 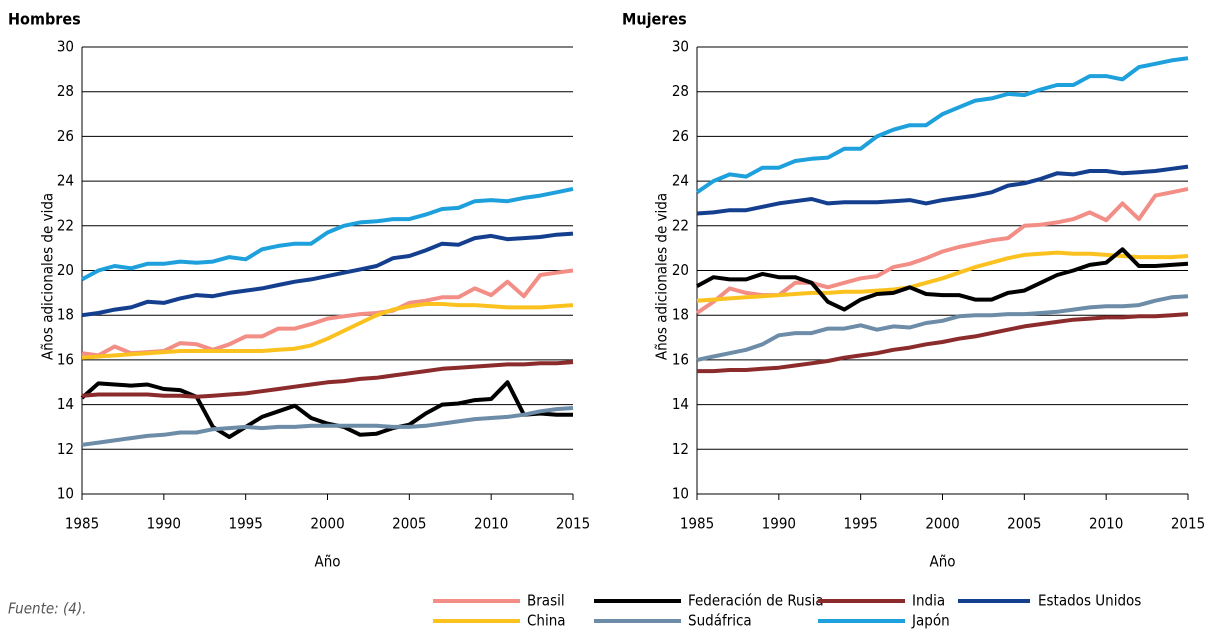 I want to click on legend-label: Sudáfrica, so click(x=720, y=621).